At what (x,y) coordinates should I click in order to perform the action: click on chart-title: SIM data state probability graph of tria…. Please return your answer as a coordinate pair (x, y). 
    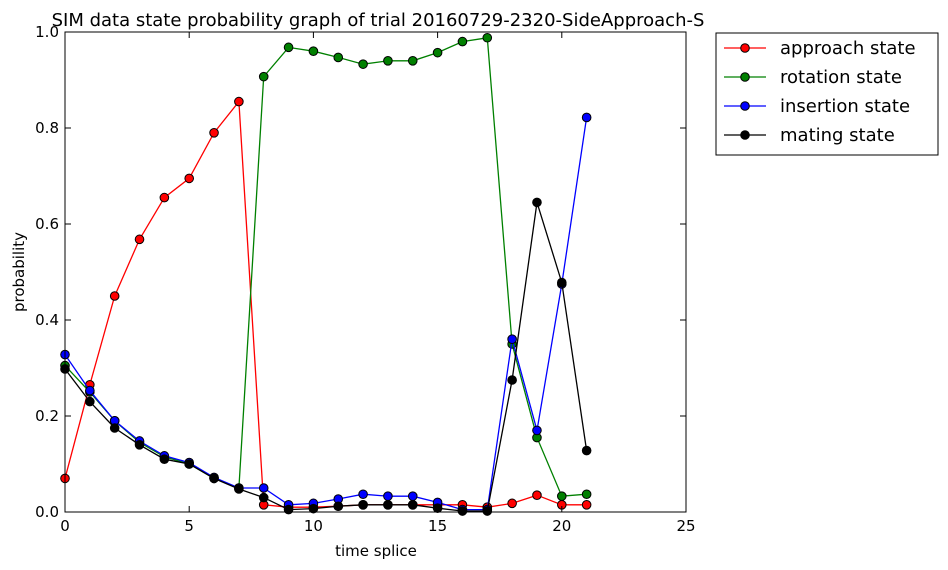
    Looking at the image, I should click on (378, 20).